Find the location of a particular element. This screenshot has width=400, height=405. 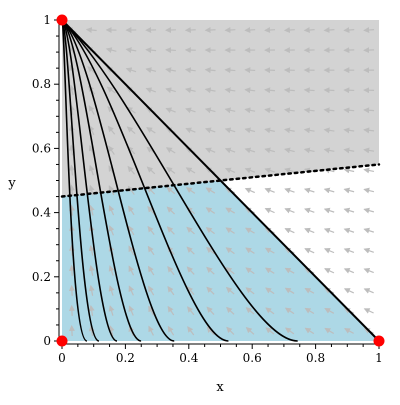

x-tick-label: 1 is located at coordinates (379, 358).